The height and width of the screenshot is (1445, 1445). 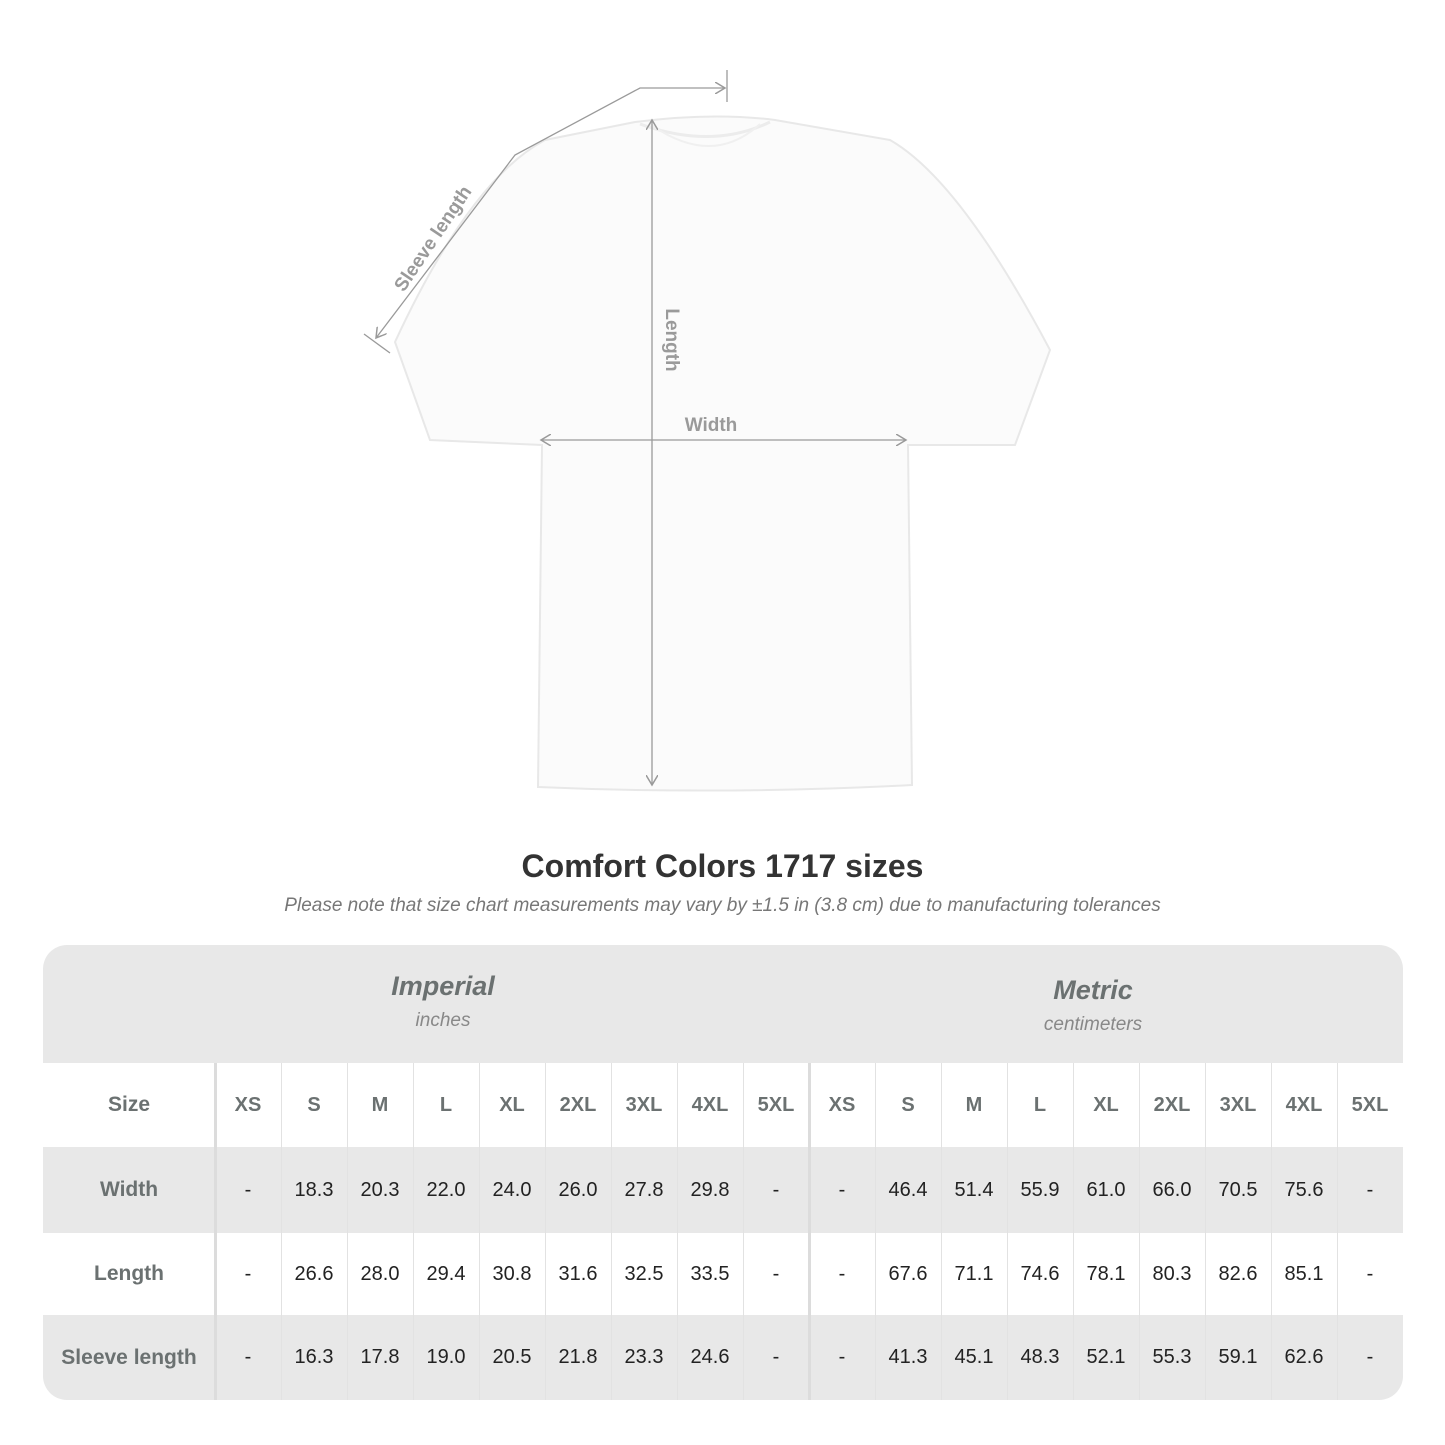 What do you see at coordinates (1172, 1189) in the screenshot?
I see `table-cell-metric: 66.0` at bounding box center [1172, 1189].